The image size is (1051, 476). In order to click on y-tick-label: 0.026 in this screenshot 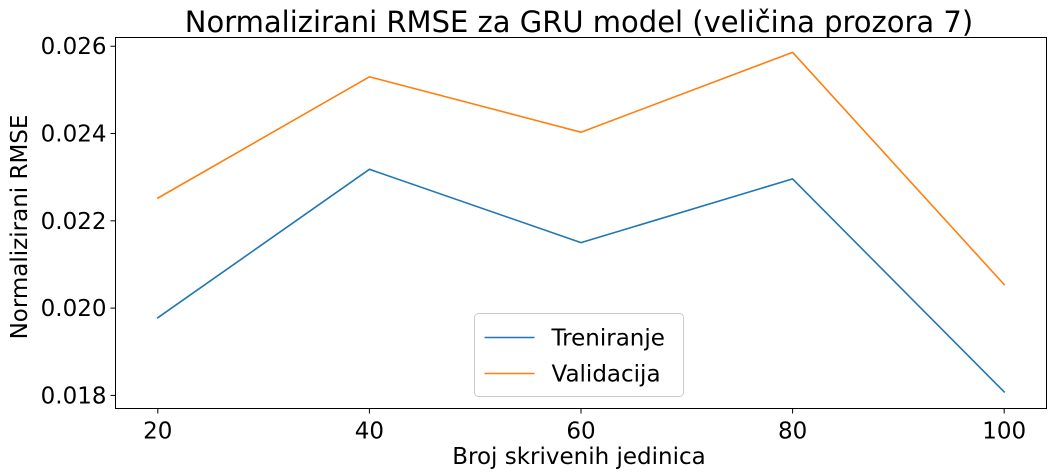, I will do `click(74, 47)`.